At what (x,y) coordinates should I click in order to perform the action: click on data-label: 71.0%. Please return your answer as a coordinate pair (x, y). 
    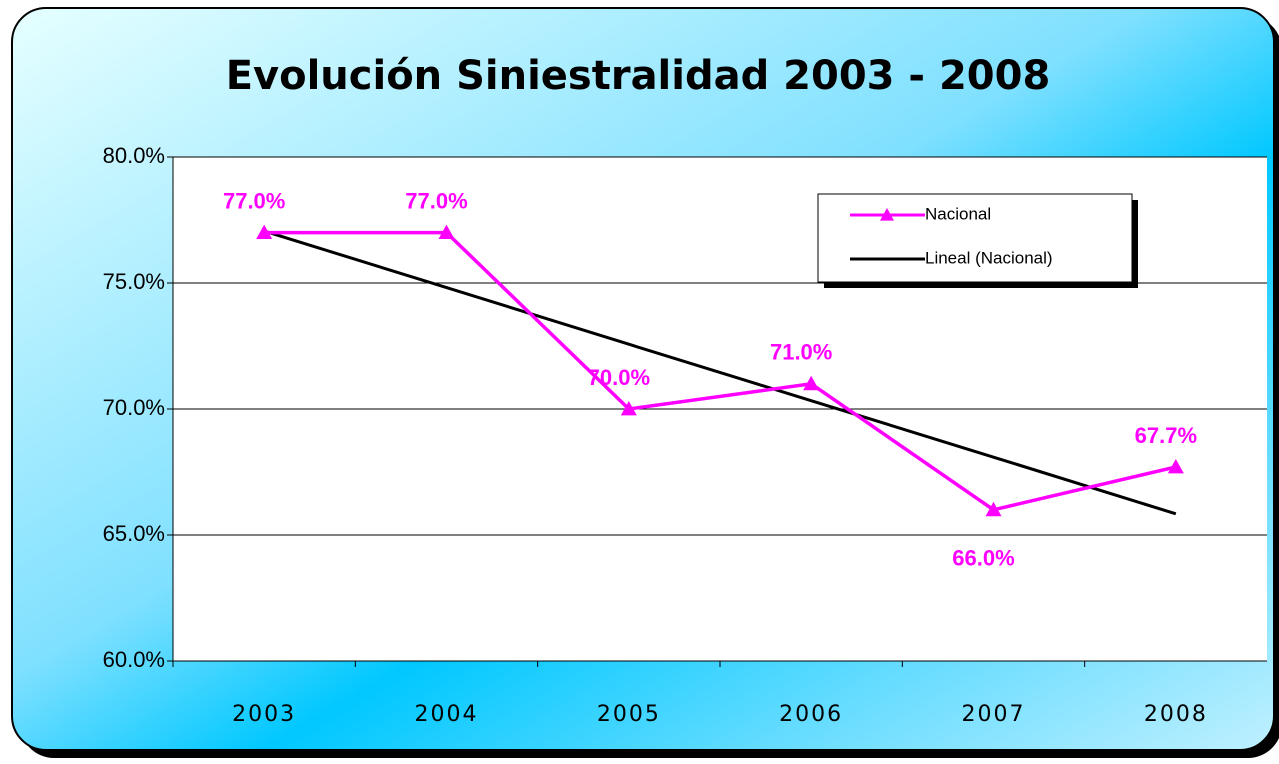
    Looking at the image, I should click on (801, 352).